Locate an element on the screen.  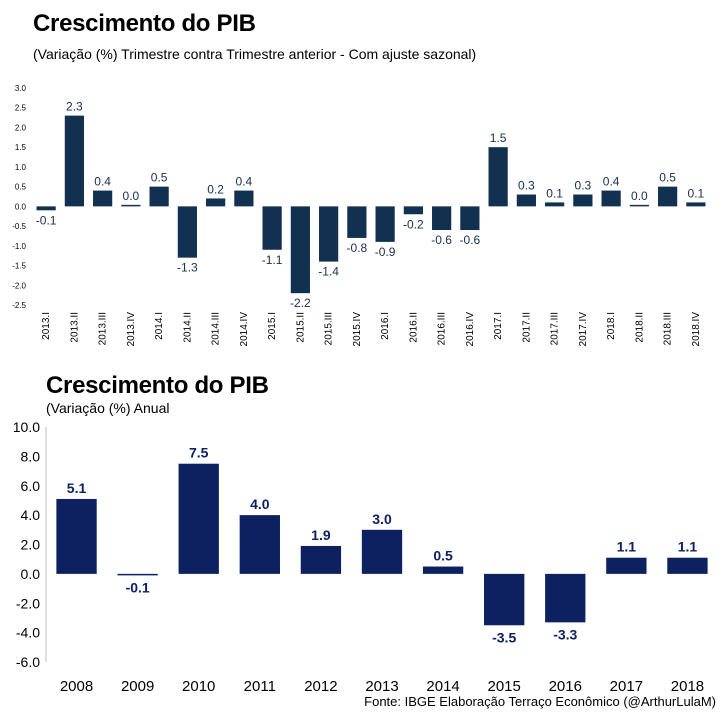
chart2-subtitle: (Variação (%) Anual is located at coordinates (108, 408).